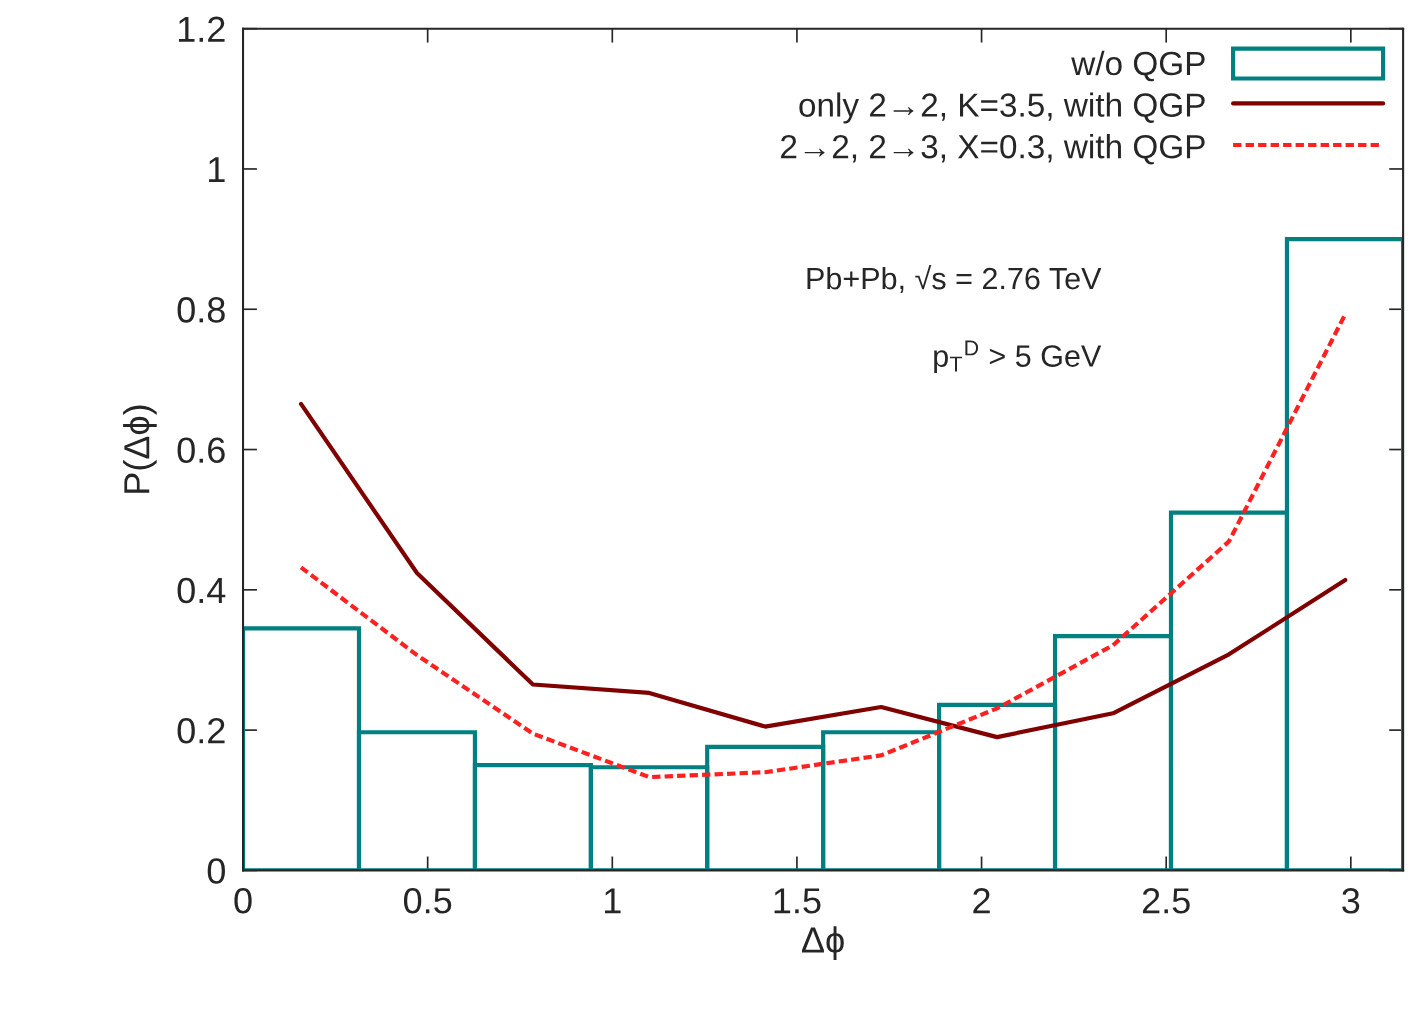 The width and height of the screenshot is (1413, 1024). Describe the element at coordinates (201, 29) in the screenshot. I see `y-tick-label: 1.2` at that location.